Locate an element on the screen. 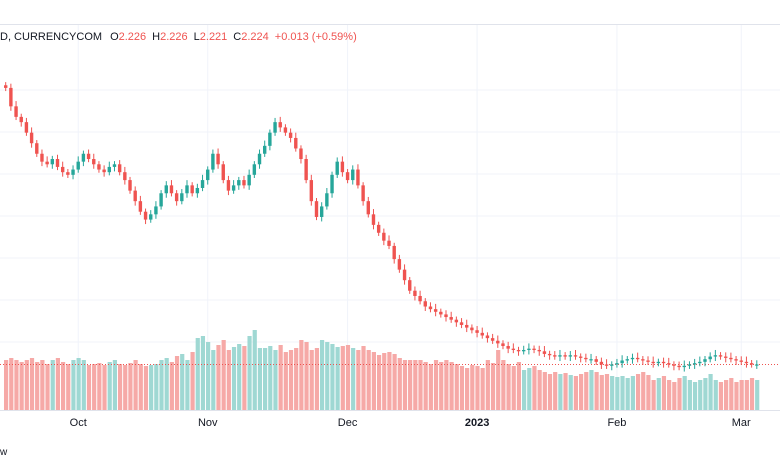 The image size is (780, 470). legend-high-value: 2.226 is located at coordinates (174, 37).